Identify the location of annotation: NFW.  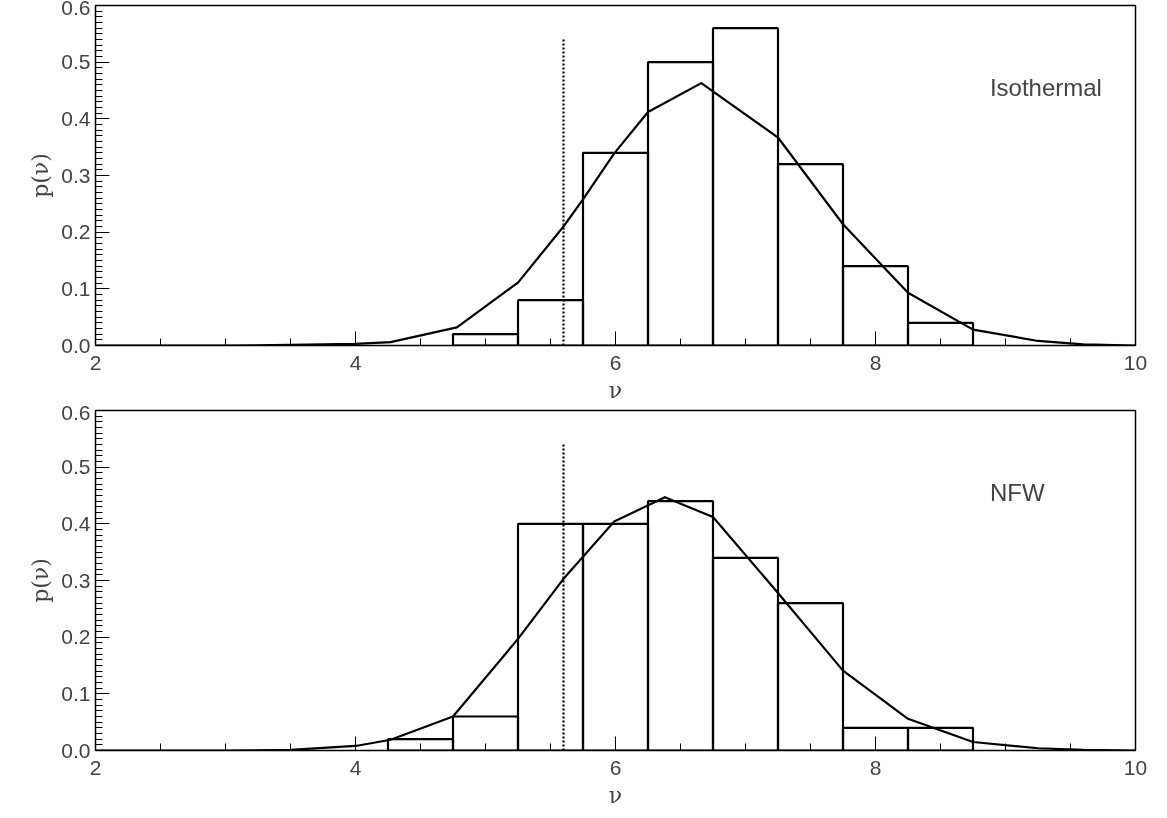
(1017, 492).